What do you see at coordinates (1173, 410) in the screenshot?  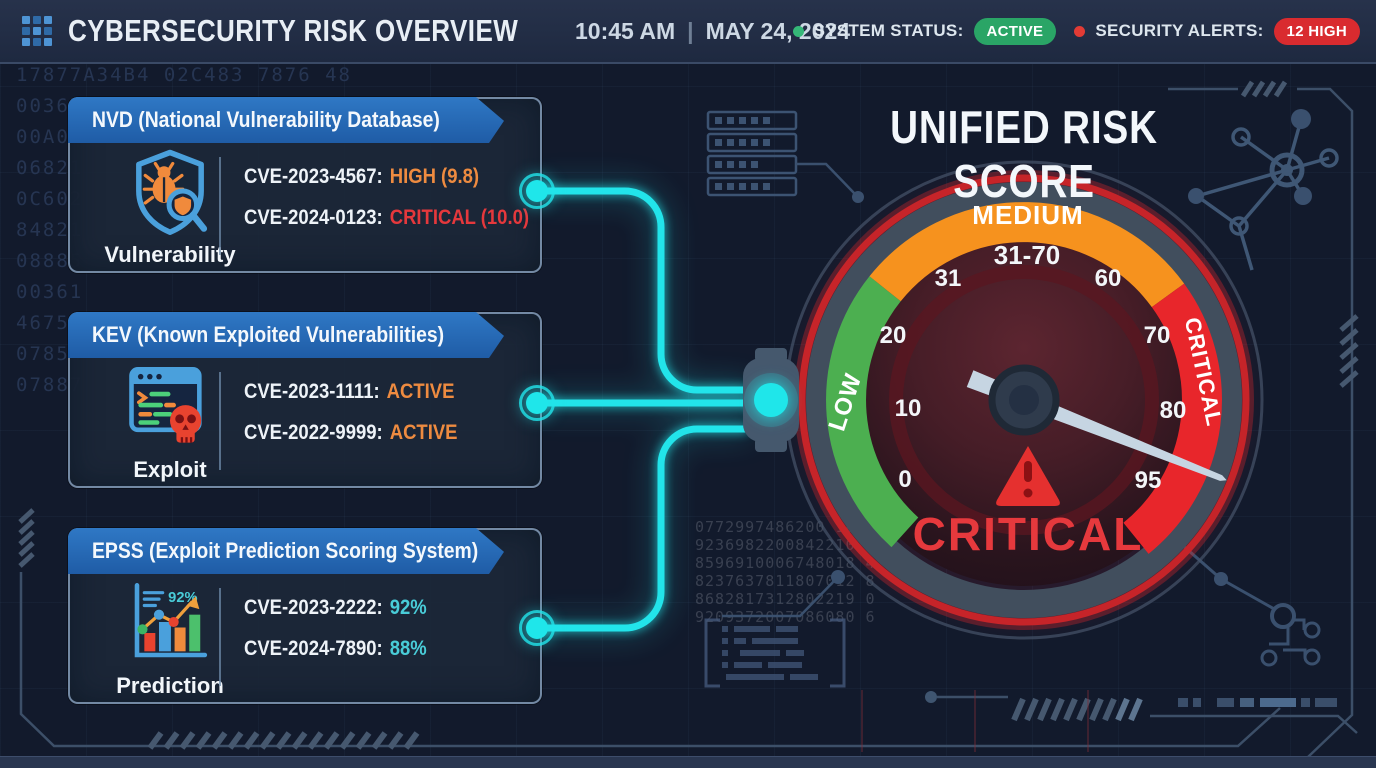 I see `tick-80: 80` at bounding box center [1173, 410].